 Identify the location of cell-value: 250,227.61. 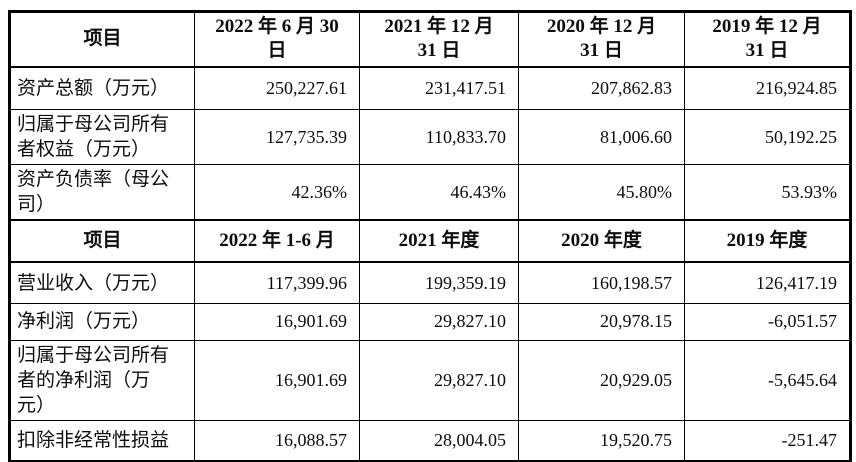
(277, 88).